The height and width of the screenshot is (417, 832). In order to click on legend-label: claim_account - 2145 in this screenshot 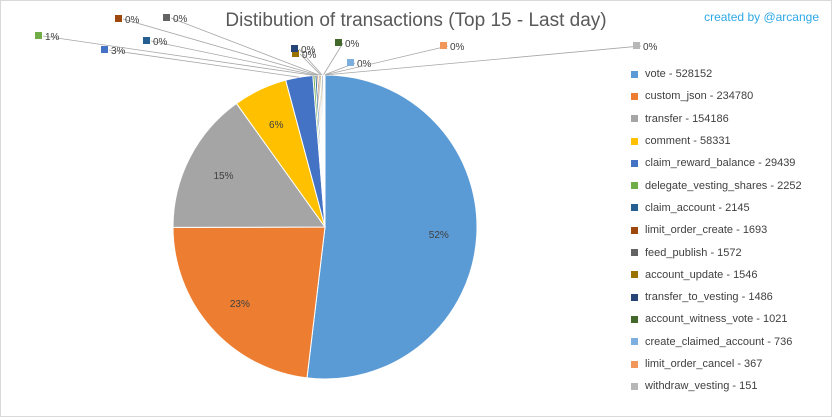, I will do `click(697, 207)`.